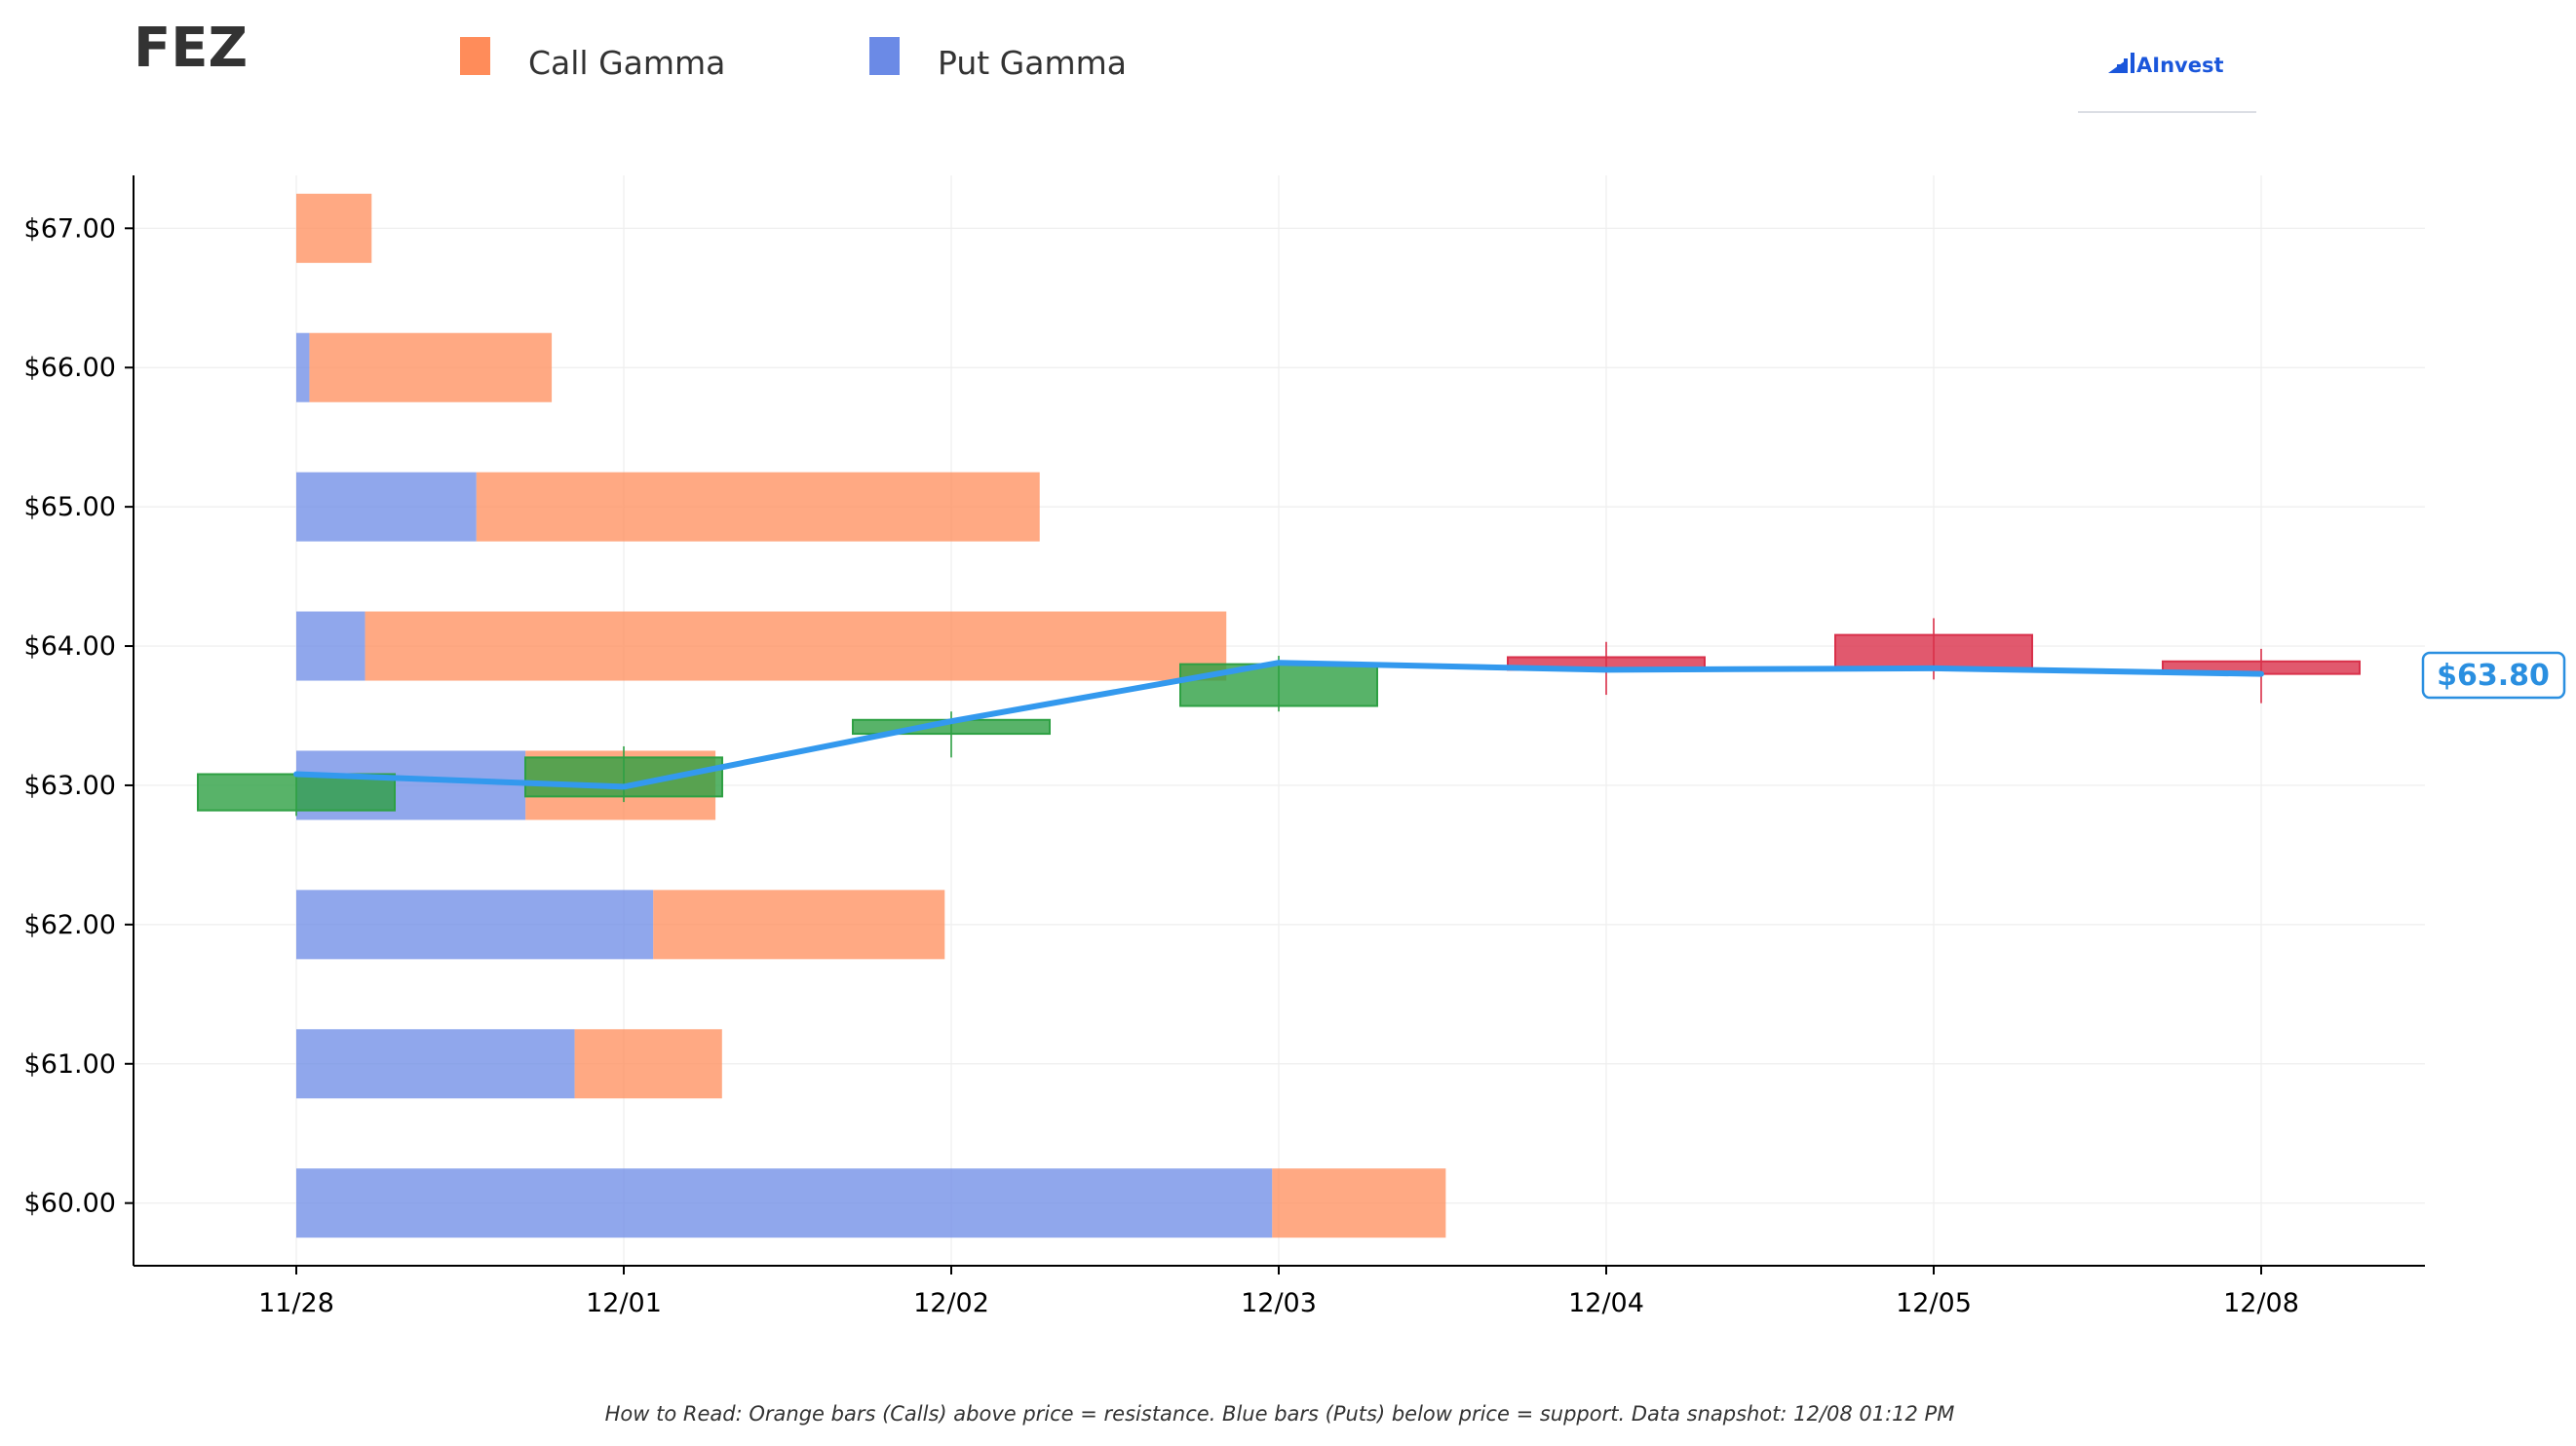 The height and width of the screenshot is (1446, 2576). What do you see at coordinates (2261, 1303) in the screenshot?
I see `x-tick-label: 12/08` at bounding box center [2261, 1303].